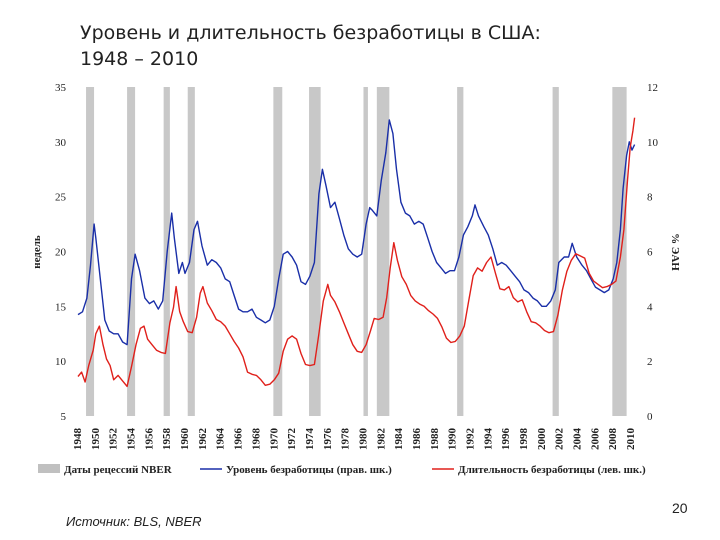 This screenshot has height=540, width=720. What do you see at coordinates (653, 143) in the screenshot?
I see `right-axis-tick-label: 10` at bounding box center [653, 143].